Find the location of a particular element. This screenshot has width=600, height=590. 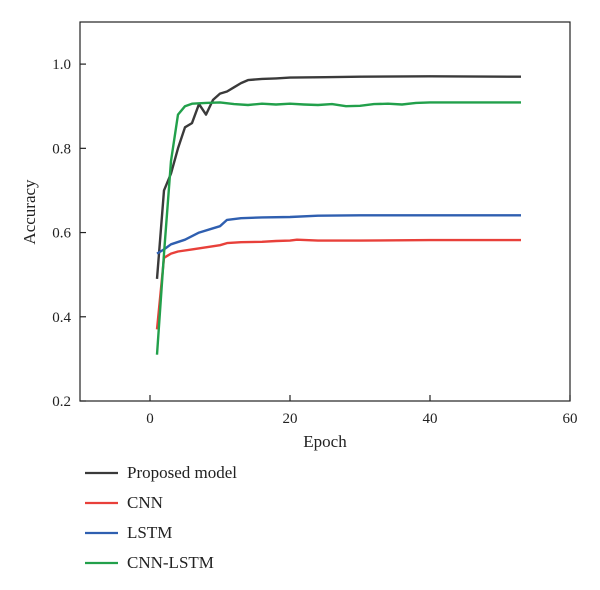

x-tick-label: 20 is located at coordinates (290, 419).